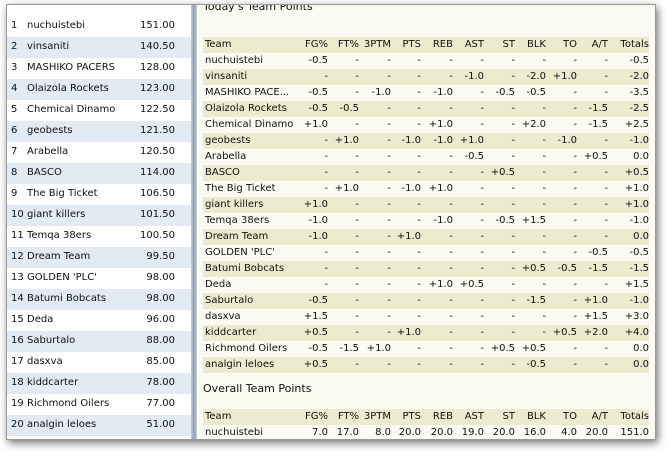  Describe the element at coordinates (17, 361) in the screenshot. I see `rank: 17` at that location.